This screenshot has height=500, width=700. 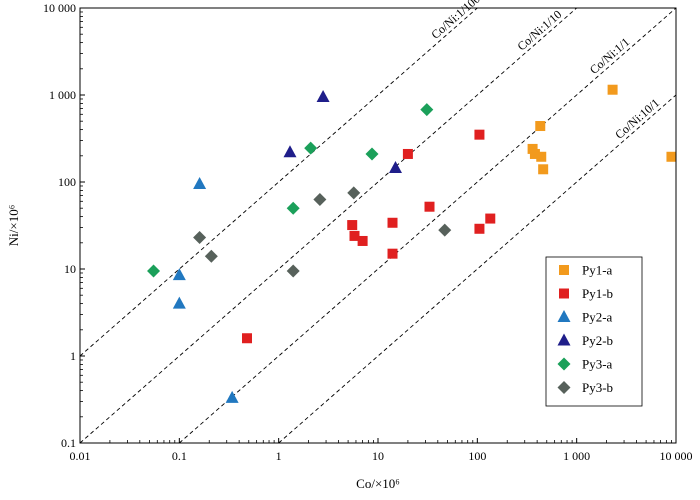 What do you see at coordinates (597, 293) in the screenshot?
I see `legend-label: Py1-b` at bounding box center [597, 293].